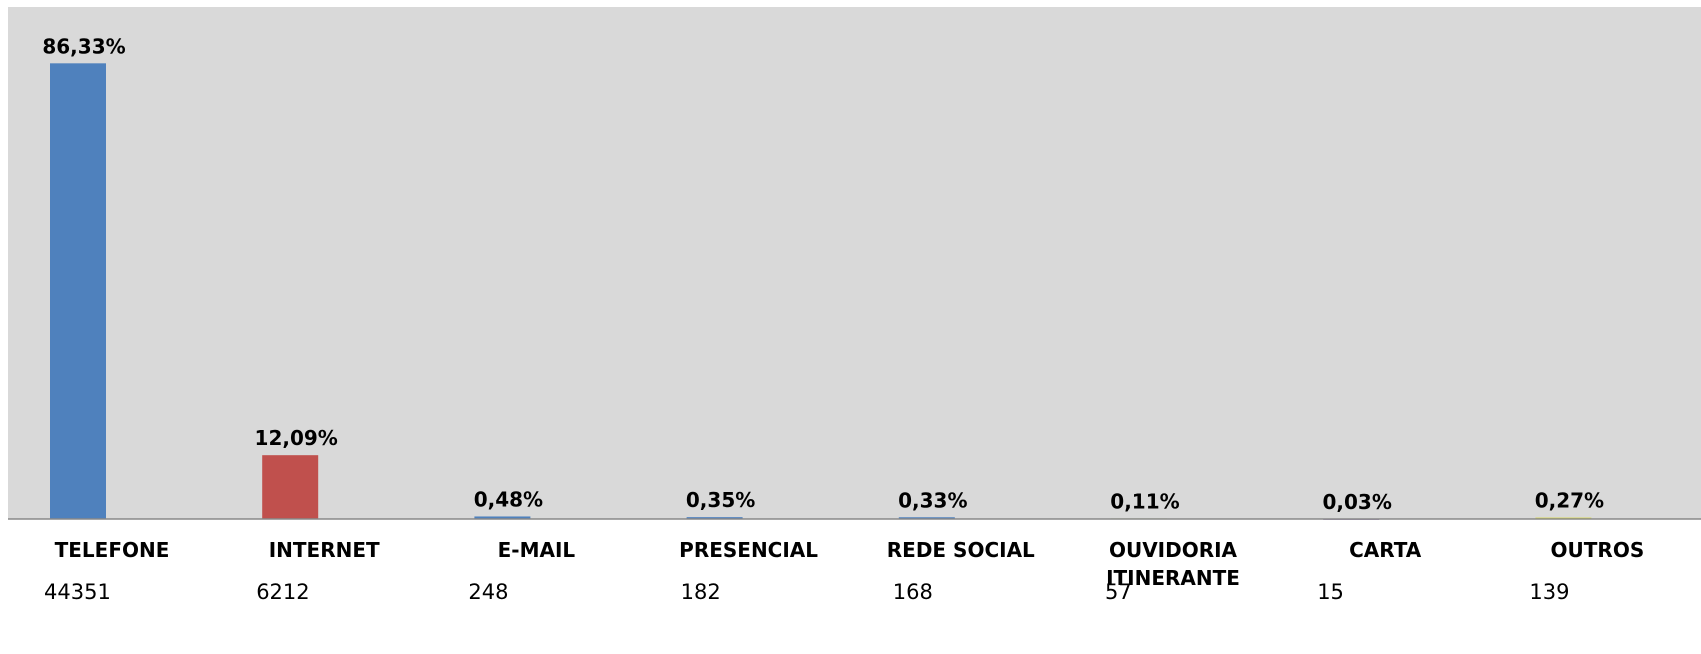  What do you see at coordinates (283, 592) in the screenshot?
I see `count-label: 6212` at bounding box center [283, 592].